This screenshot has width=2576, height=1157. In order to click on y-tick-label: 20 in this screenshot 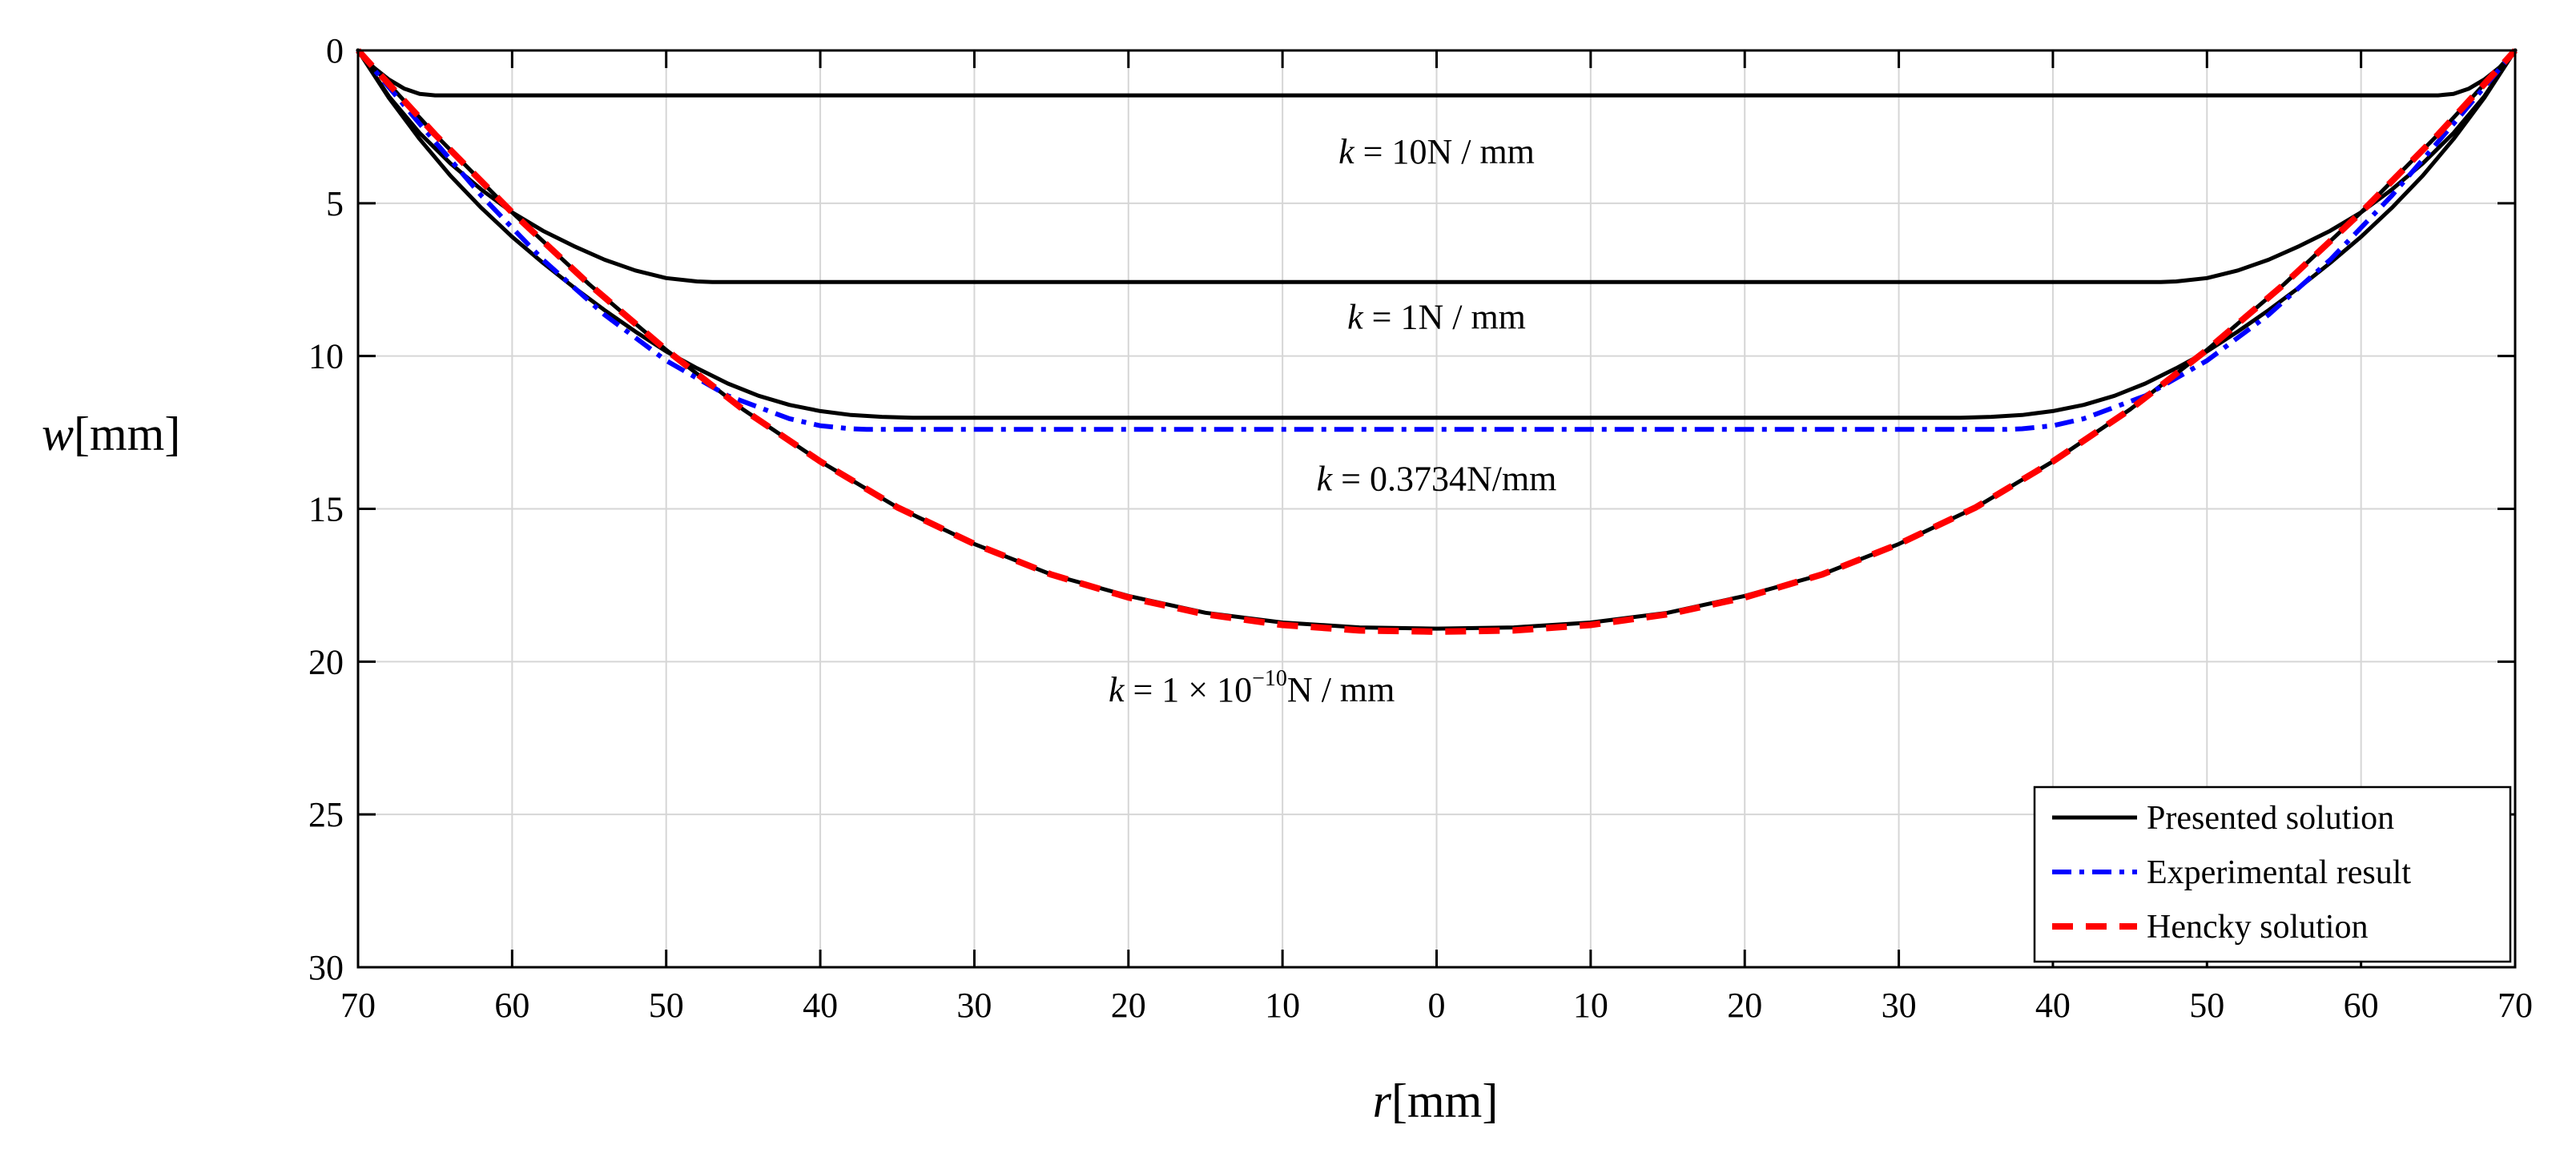, I will do `click(326, 662)`.